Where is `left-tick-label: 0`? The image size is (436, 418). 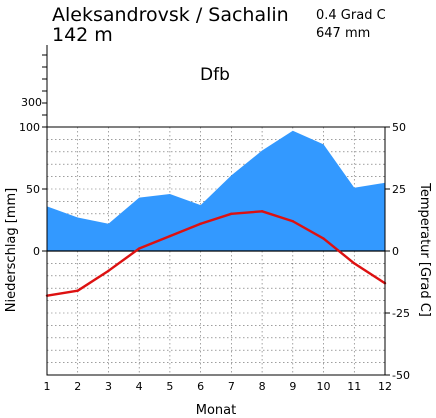
left-tick-label: 0 is located at coordinates (36, 251).